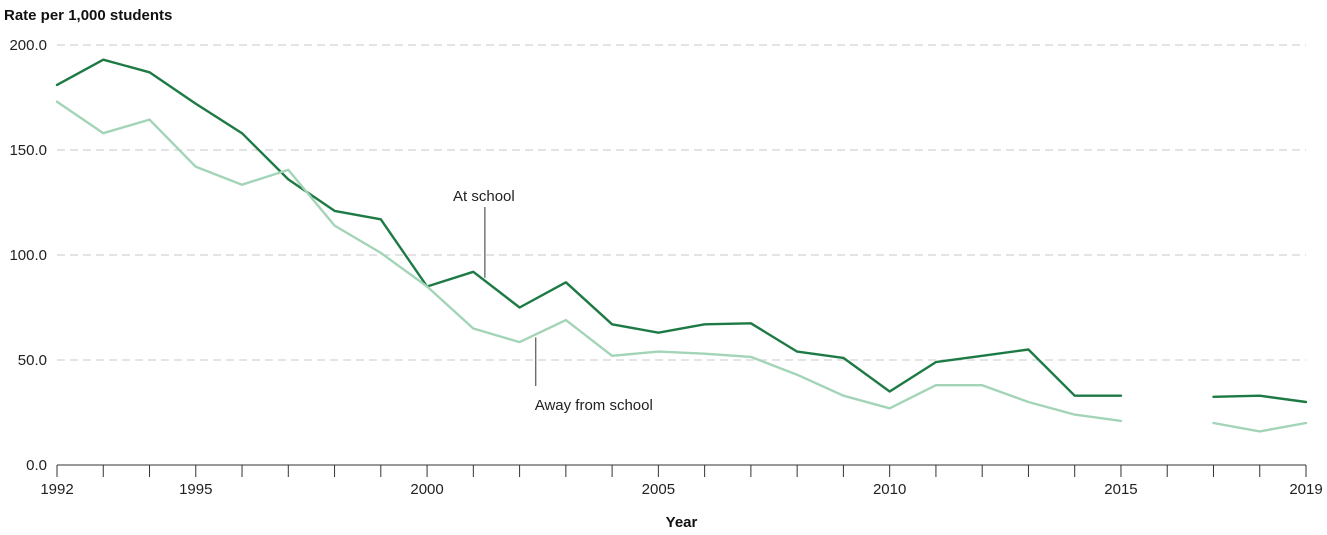 Image resolution: width=1327 pixels, height=535 pixels. I want to click on x-tick-label: 1992, so click(56, 489).